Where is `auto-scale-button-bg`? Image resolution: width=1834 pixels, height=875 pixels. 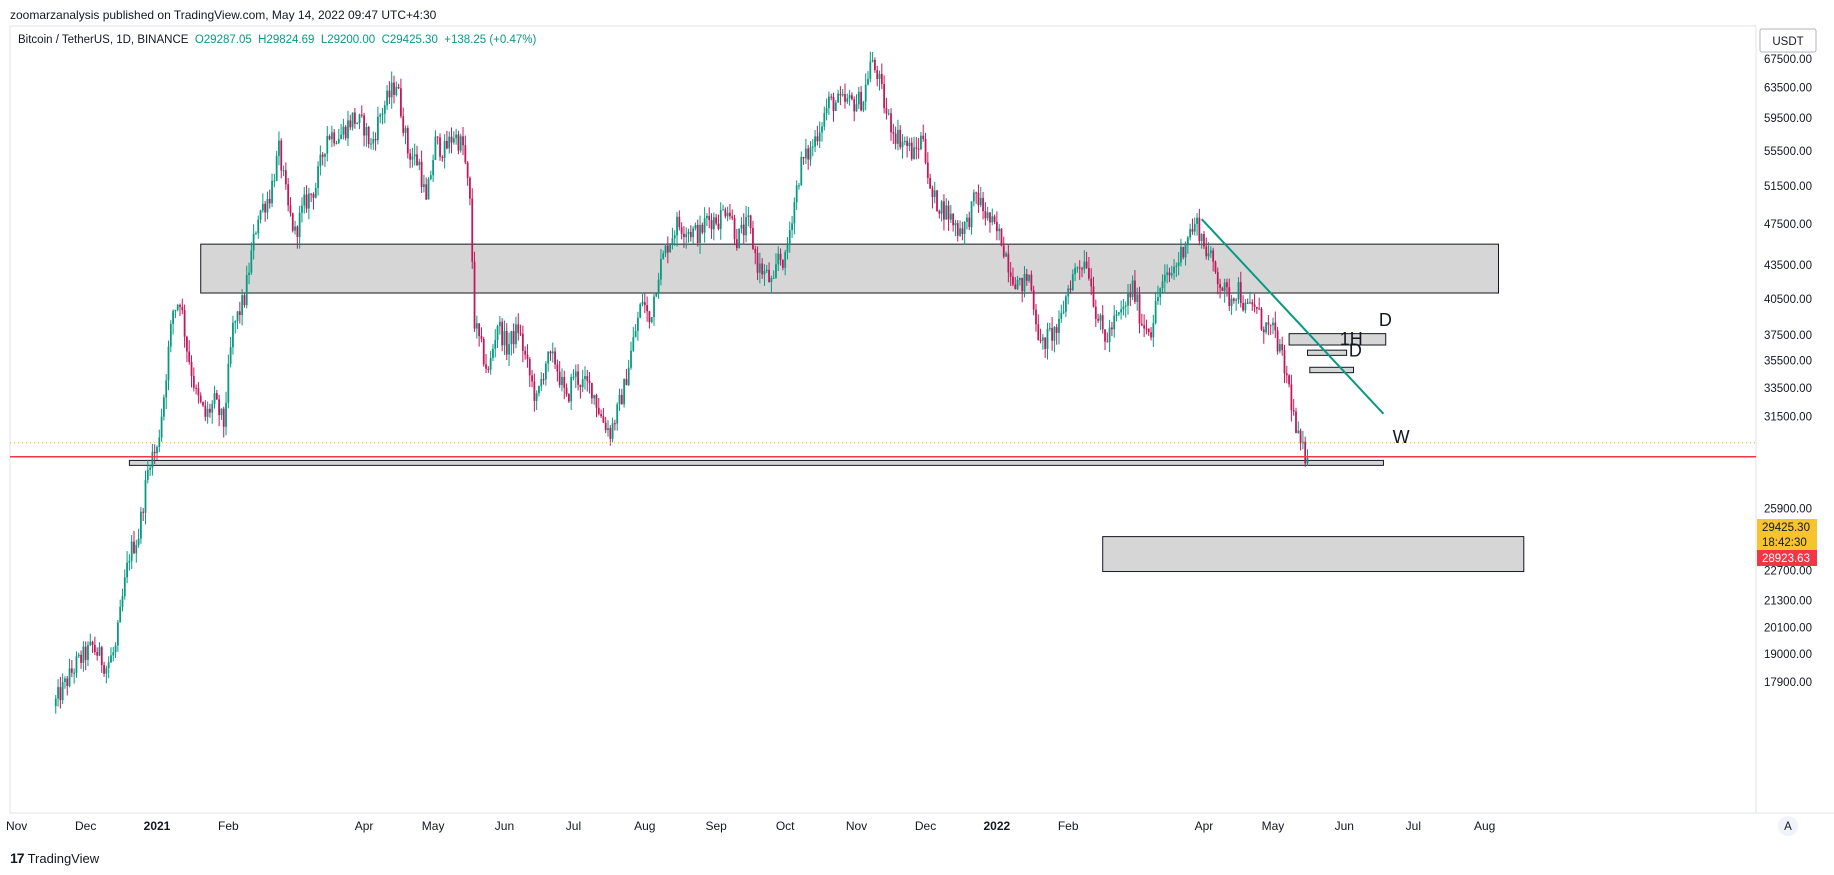 auto-scale-button-bg is located at coordinates (1788, 826).